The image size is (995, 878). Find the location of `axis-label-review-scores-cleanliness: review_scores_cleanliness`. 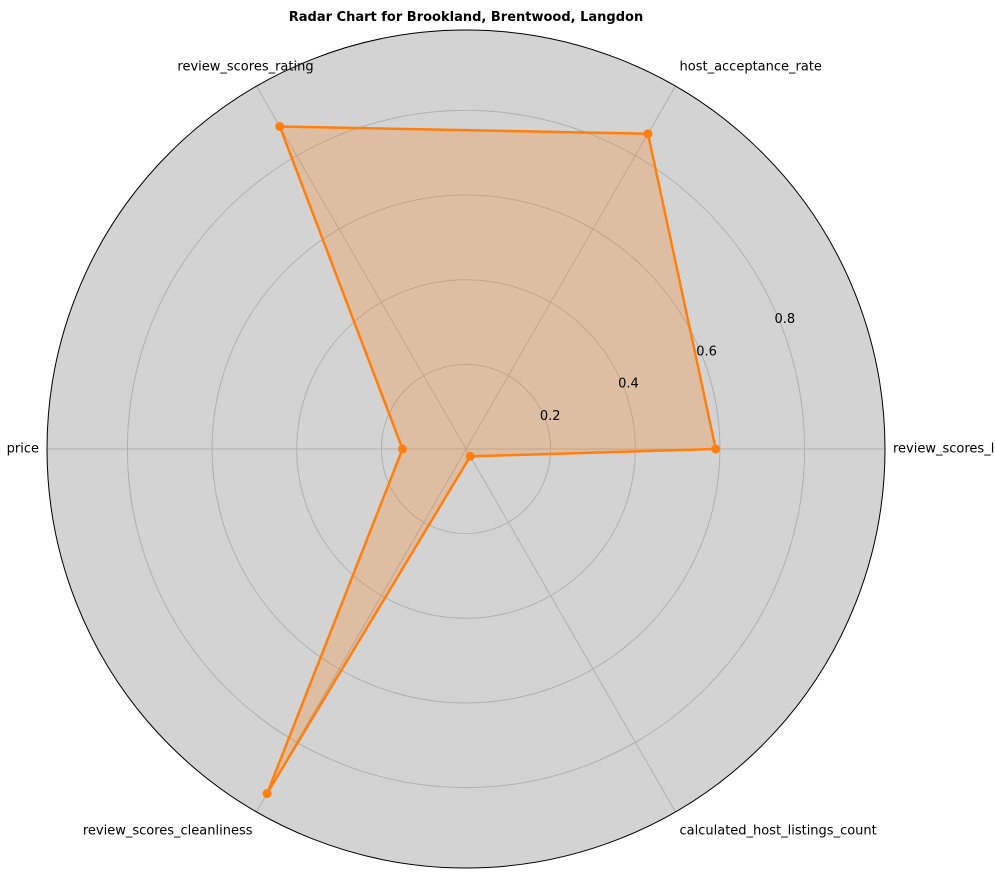

axis-label-review-scores-cleanliness: review_scores_cleanliness is located at coordinates (168, 830).